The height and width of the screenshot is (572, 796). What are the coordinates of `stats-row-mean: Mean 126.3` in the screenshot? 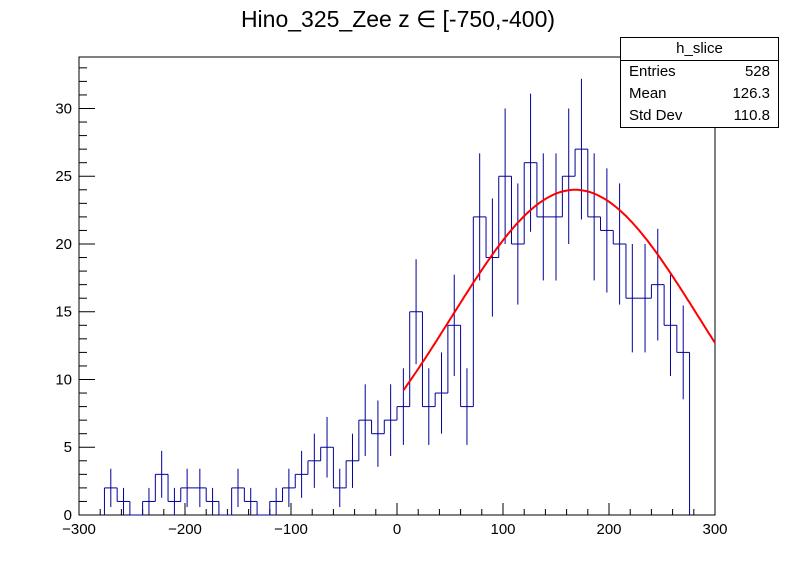 It's located at (699, 94).